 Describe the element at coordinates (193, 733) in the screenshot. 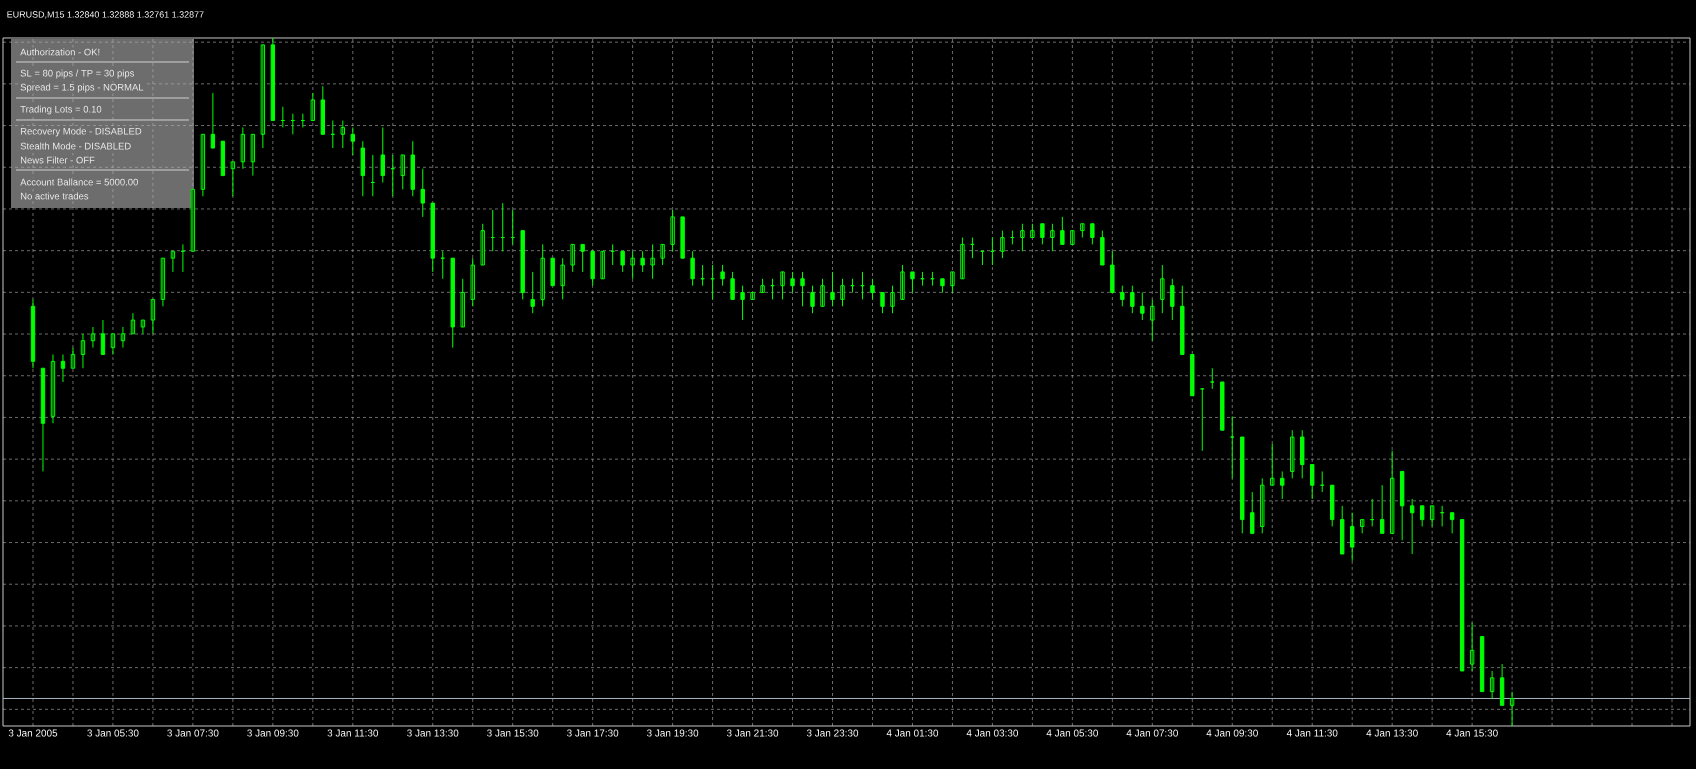

I see `x-tick-label: 3 Jan 07:30` at that location.